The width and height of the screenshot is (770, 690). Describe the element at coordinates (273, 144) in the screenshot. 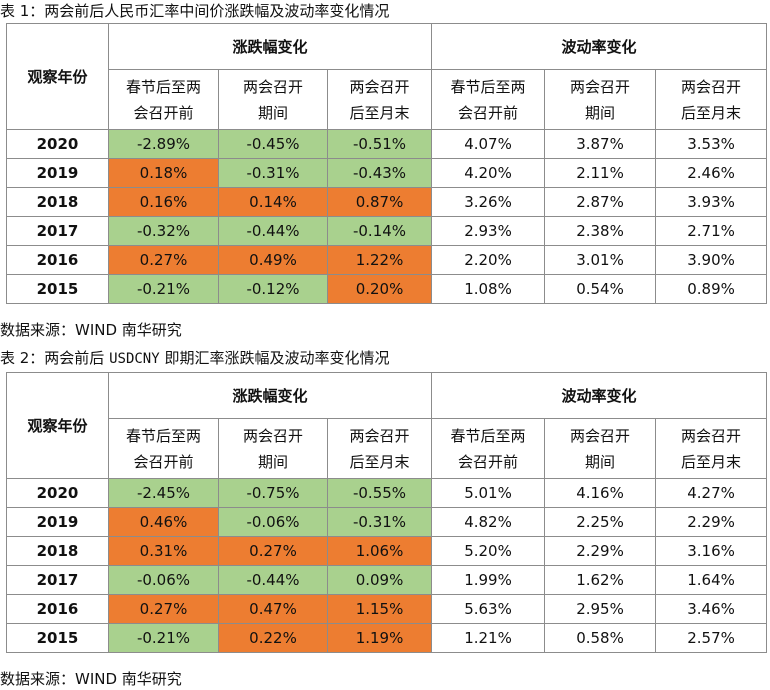

I see `change-cell: -0.45%` at that location.